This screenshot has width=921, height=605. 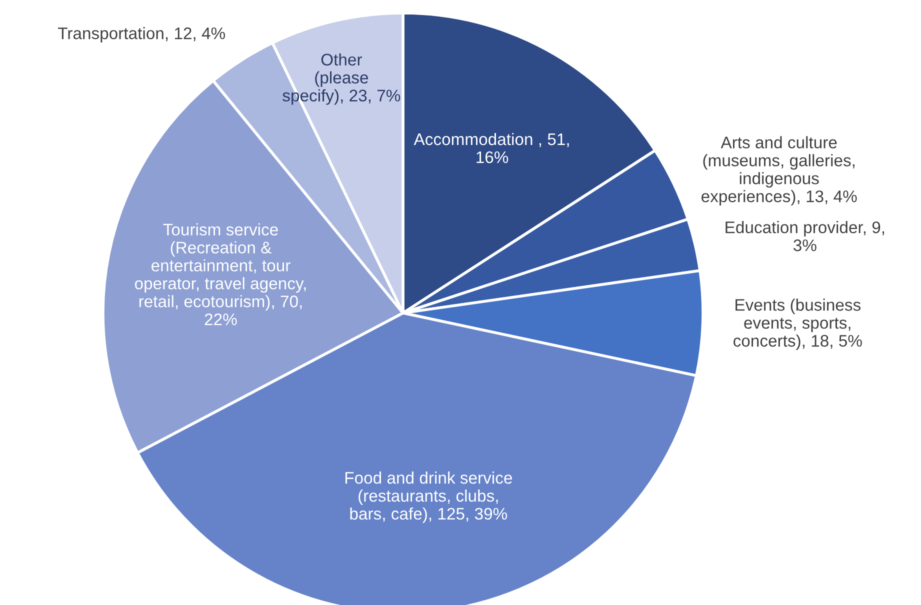 What do you see at coordinates (805, 236) in the screenshot?
I see `slice-label: Education provider, 9, 3%` at bounding box center [805, 236].